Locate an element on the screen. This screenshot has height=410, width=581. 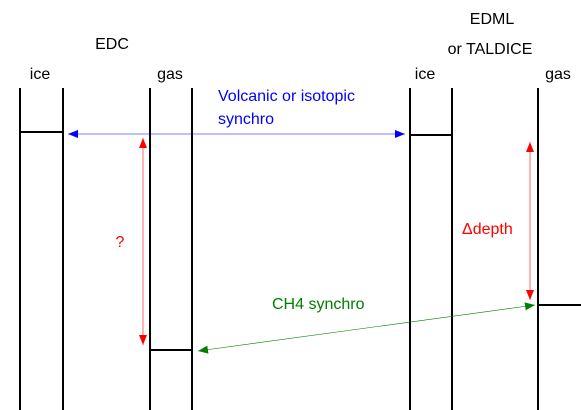
core-name: EDC is located at coordinates (112, 44).